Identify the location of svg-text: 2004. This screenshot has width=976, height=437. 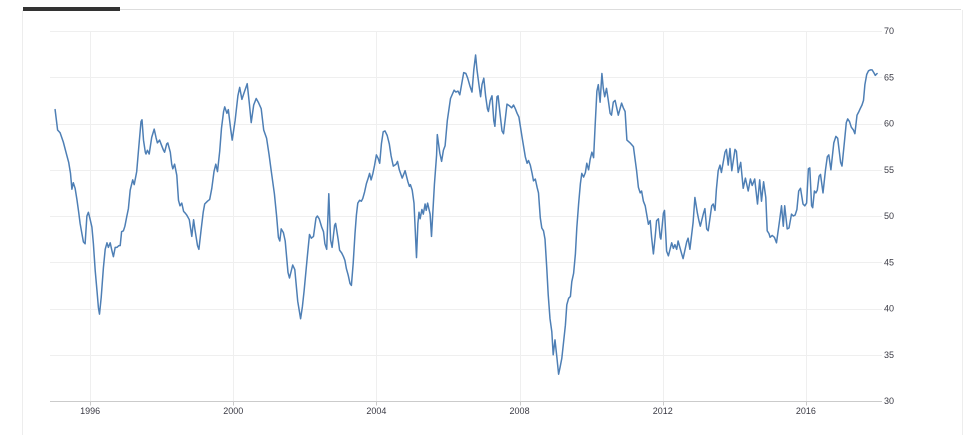
(376, 411).